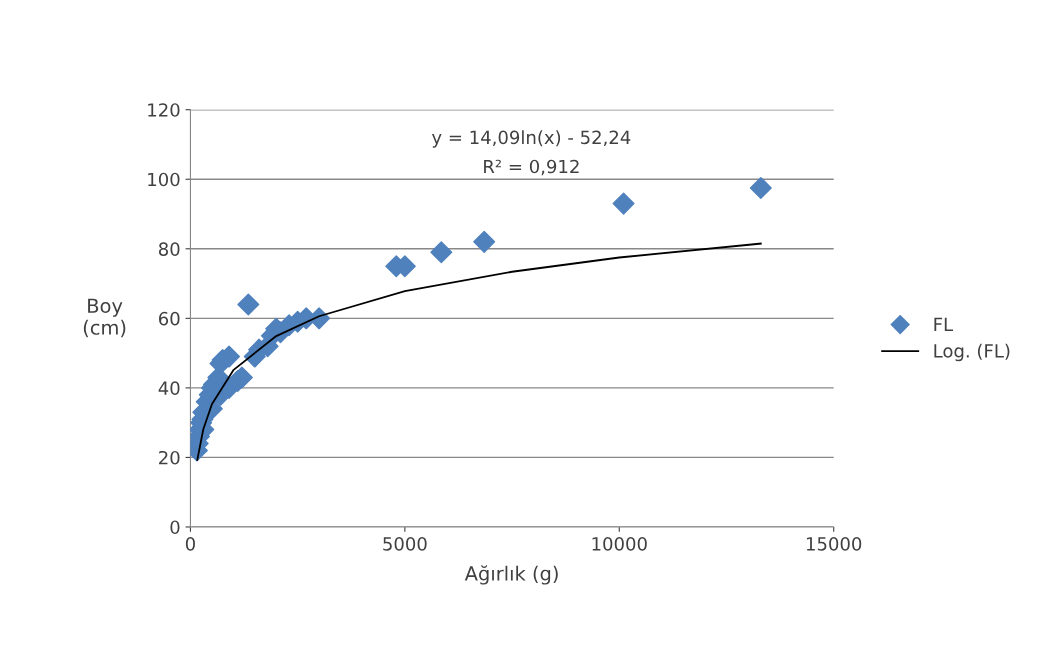 The width and height of the screenshot is (1058, 653). What do you see at coordinates (972, 352) in the screenshot?
I see `legend-label: Log. (FL)` at bounding box center [972, 352].